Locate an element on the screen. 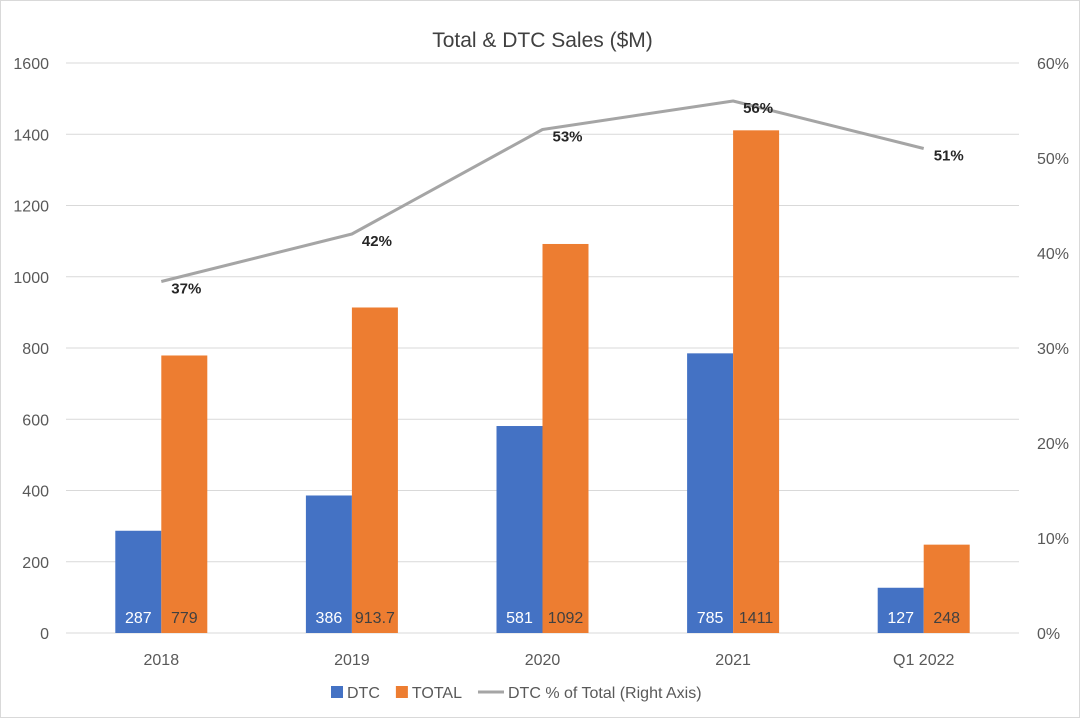 The image size is (1080, 718). x-tick-label: Q1 2022 is located at coordinates (923, 660).